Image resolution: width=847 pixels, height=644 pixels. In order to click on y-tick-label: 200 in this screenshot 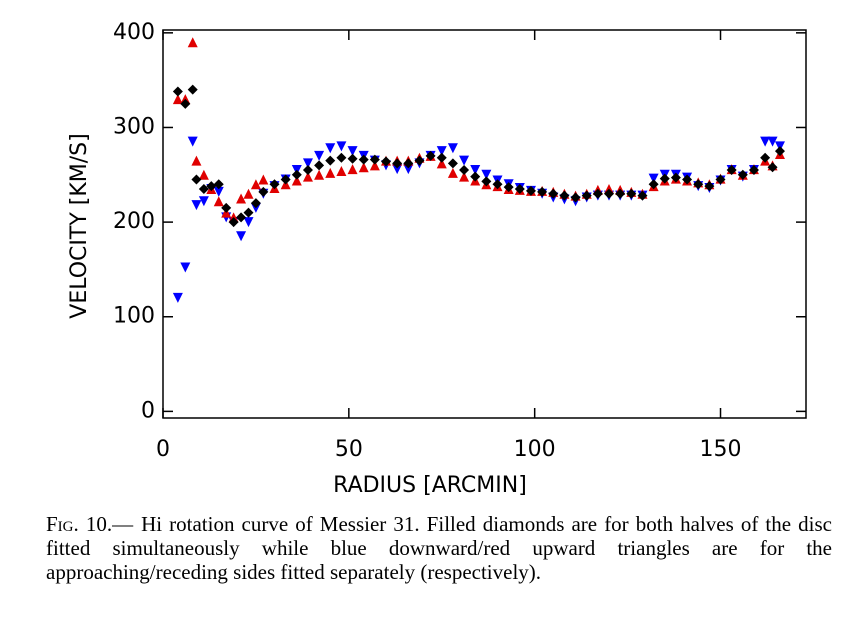, I will do `click(134, 221)`.